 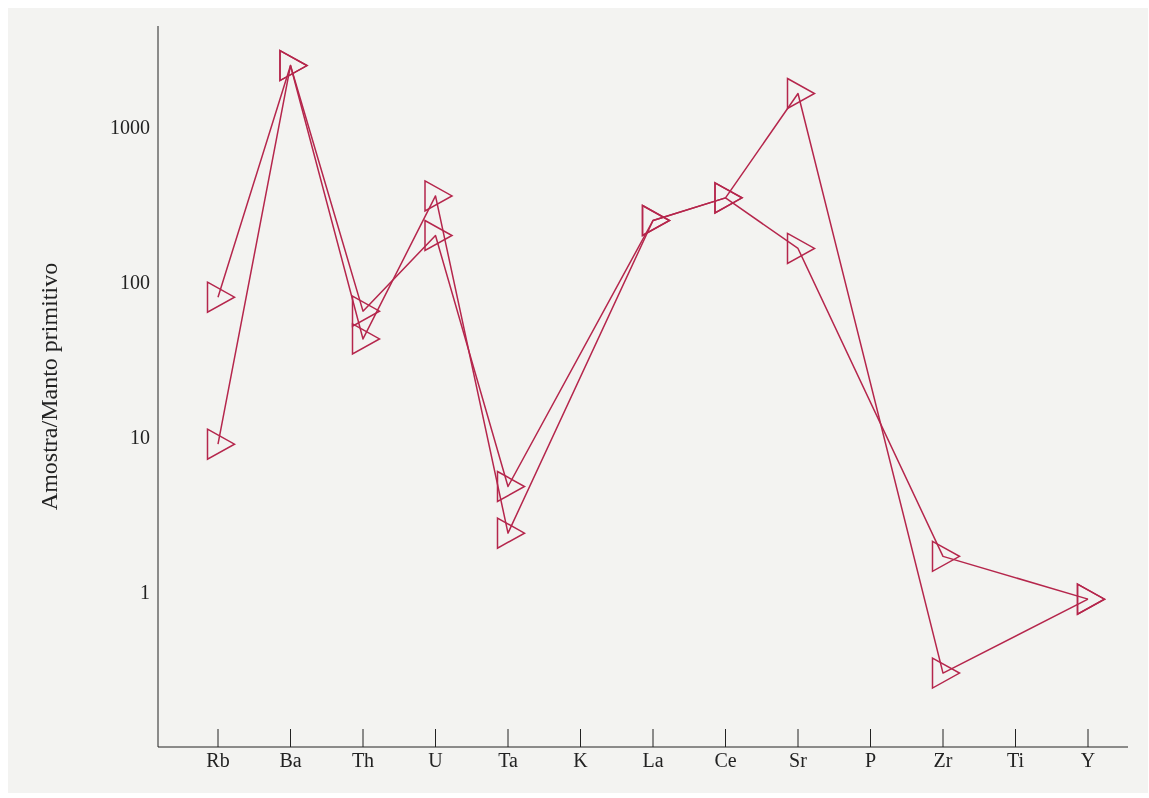 I want to click on x-tick-label: Ta, so click(x=508, y=760).